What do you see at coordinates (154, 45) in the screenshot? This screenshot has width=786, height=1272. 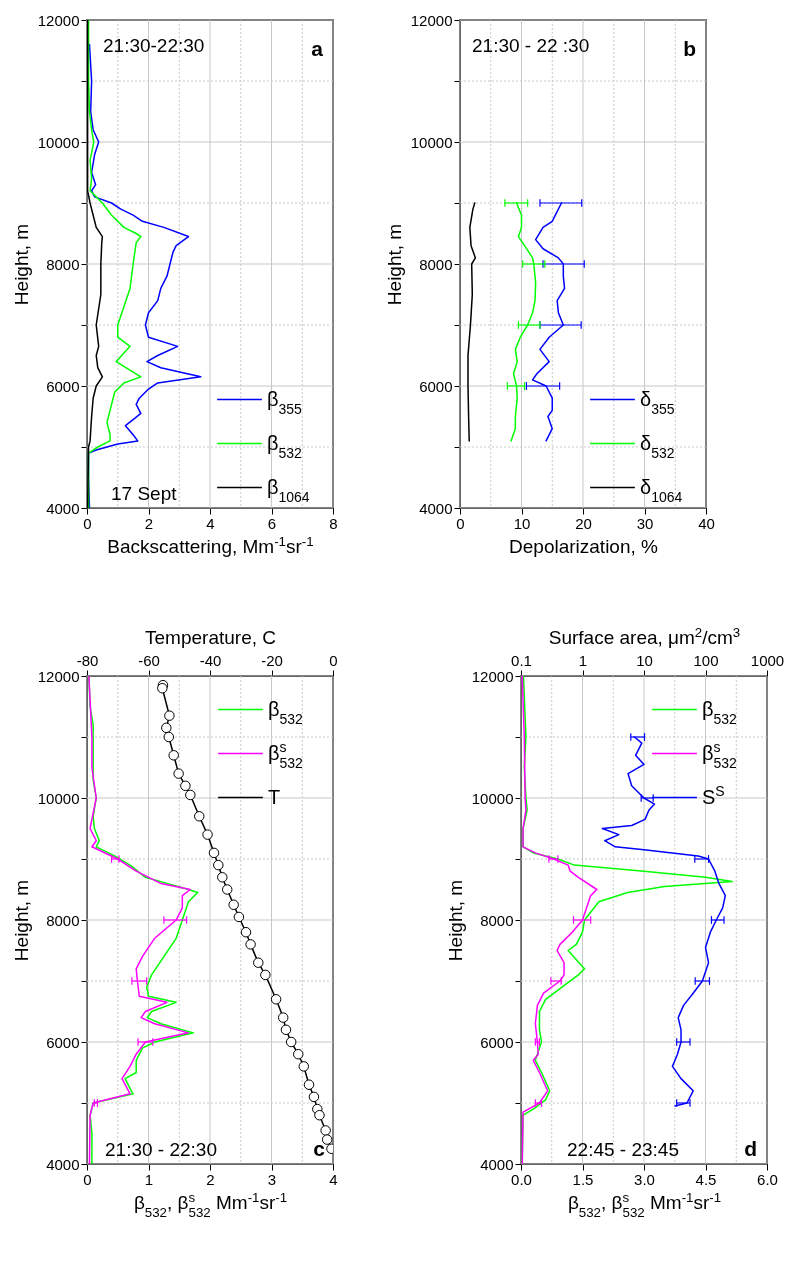 I see `annotation: 21:30-22:30` at bounding box center [154, 45].